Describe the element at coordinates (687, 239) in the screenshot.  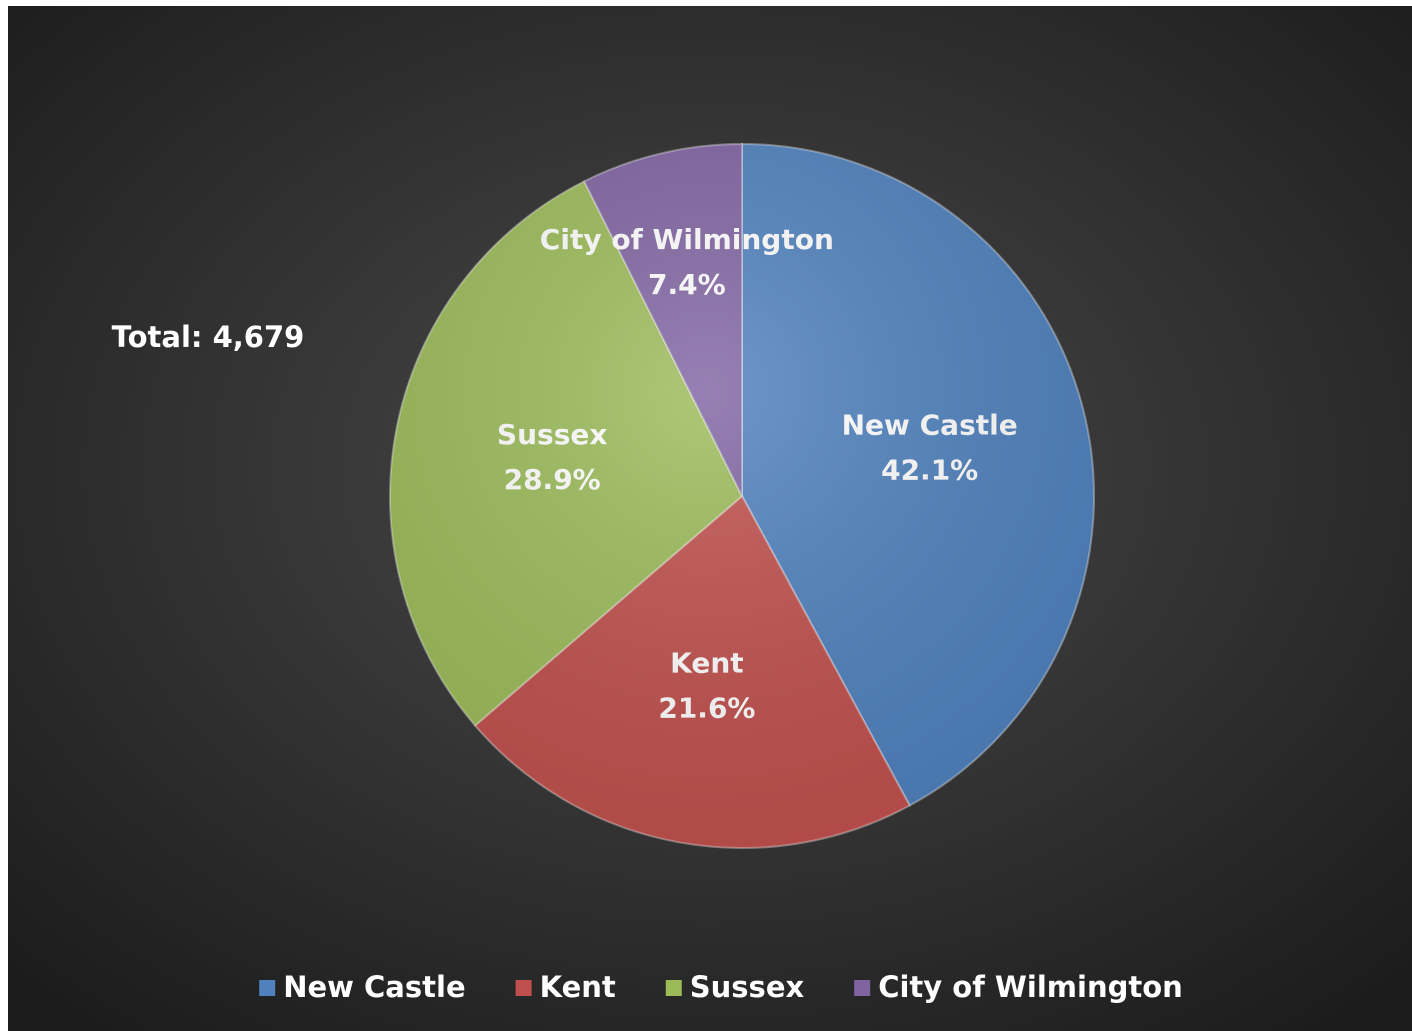
I see `slice-label: City of Wilmington` at that location.